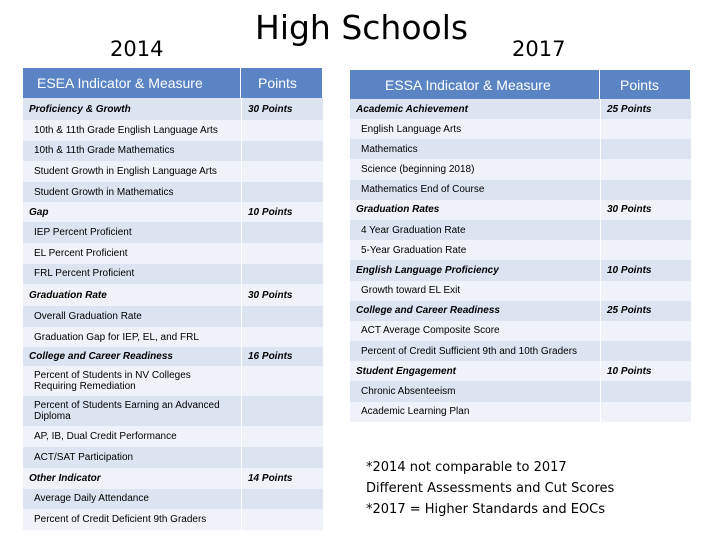 This screenshot has width=720, height=540. What do you see at coordinates (132, 499) in the screenshot?
I see `measure-label: Average Daily Attendance` at bounding box center [132, 499].